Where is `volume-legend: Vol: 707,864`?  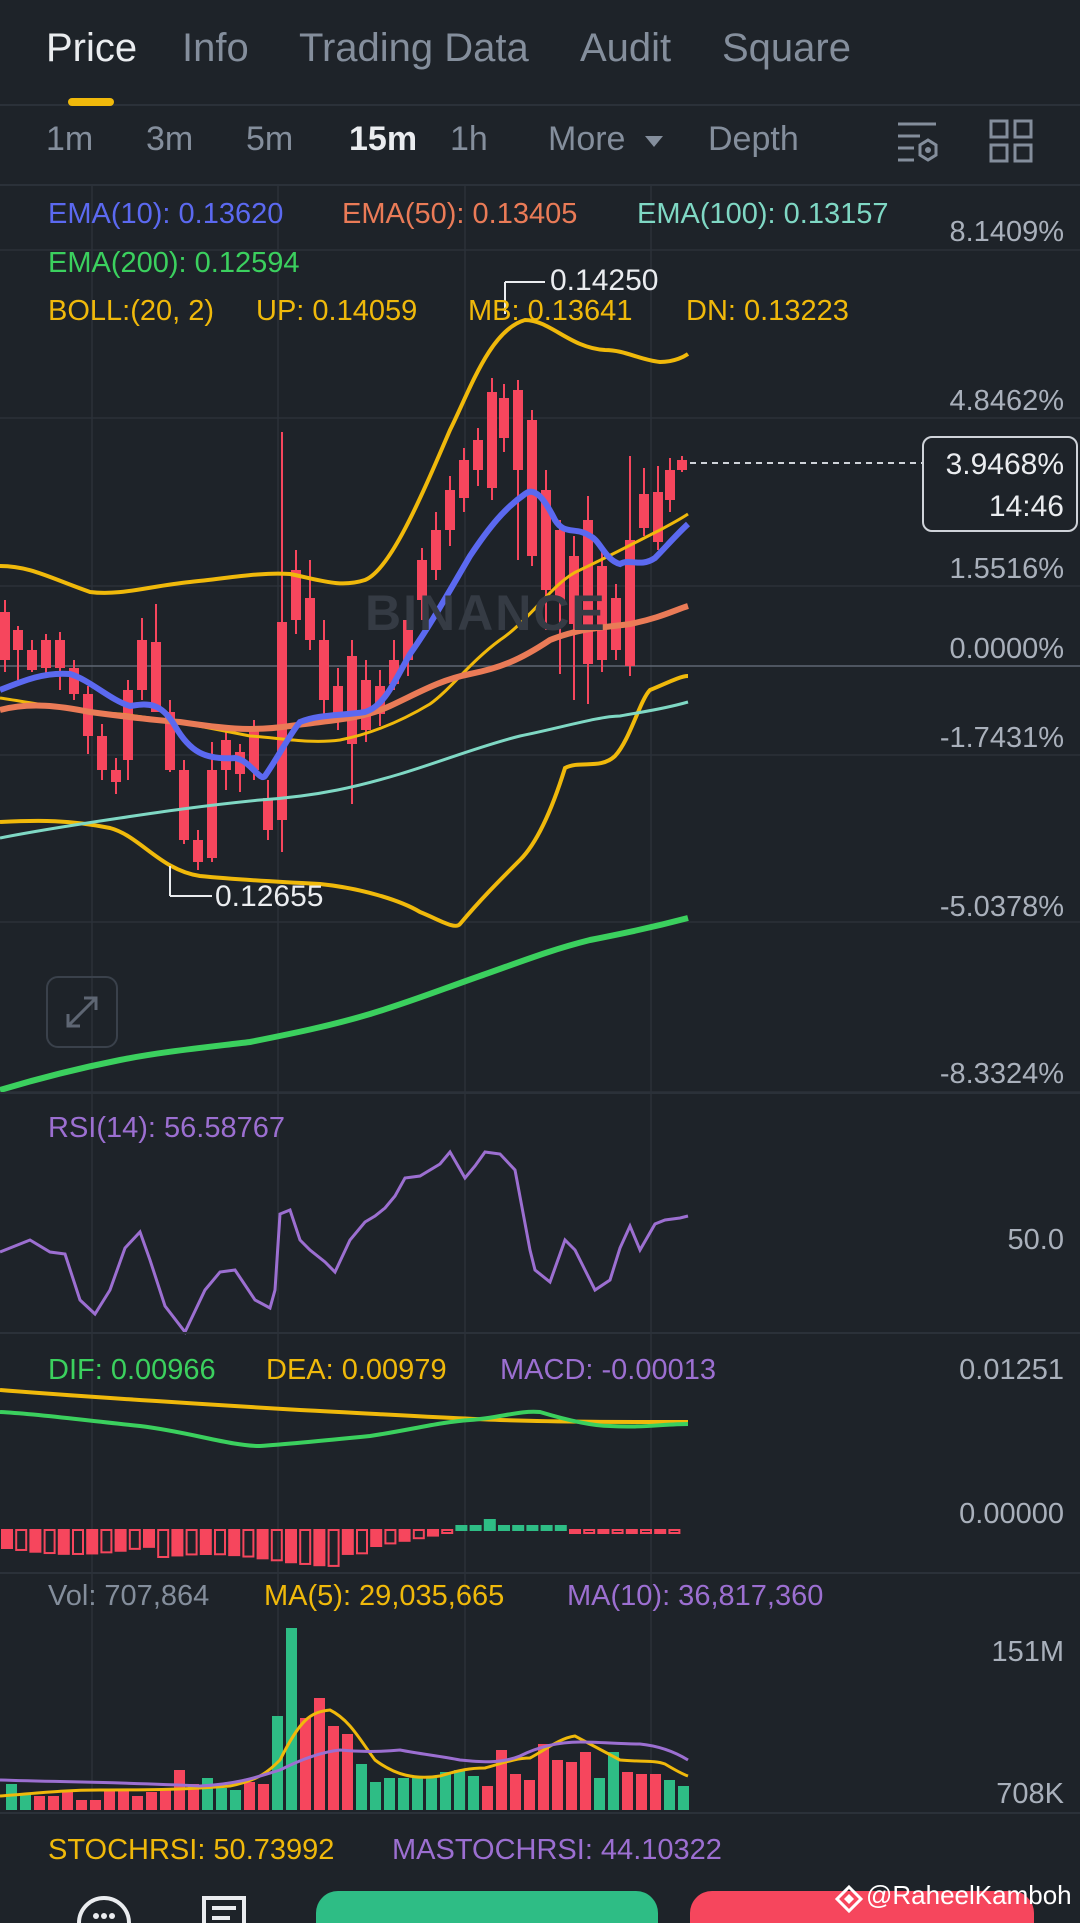
volume-legend: Vol: 707,864 is located at coordinates (129, 1596).